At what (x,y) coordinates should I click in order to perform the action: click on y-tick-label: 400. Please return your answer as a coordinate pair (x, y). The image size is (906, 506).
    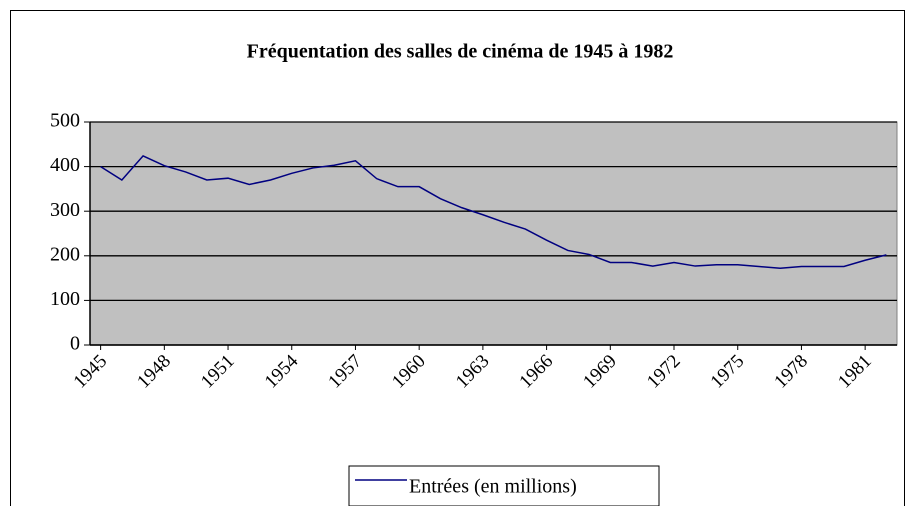
    Looking at the image, I should click on (65, 165).